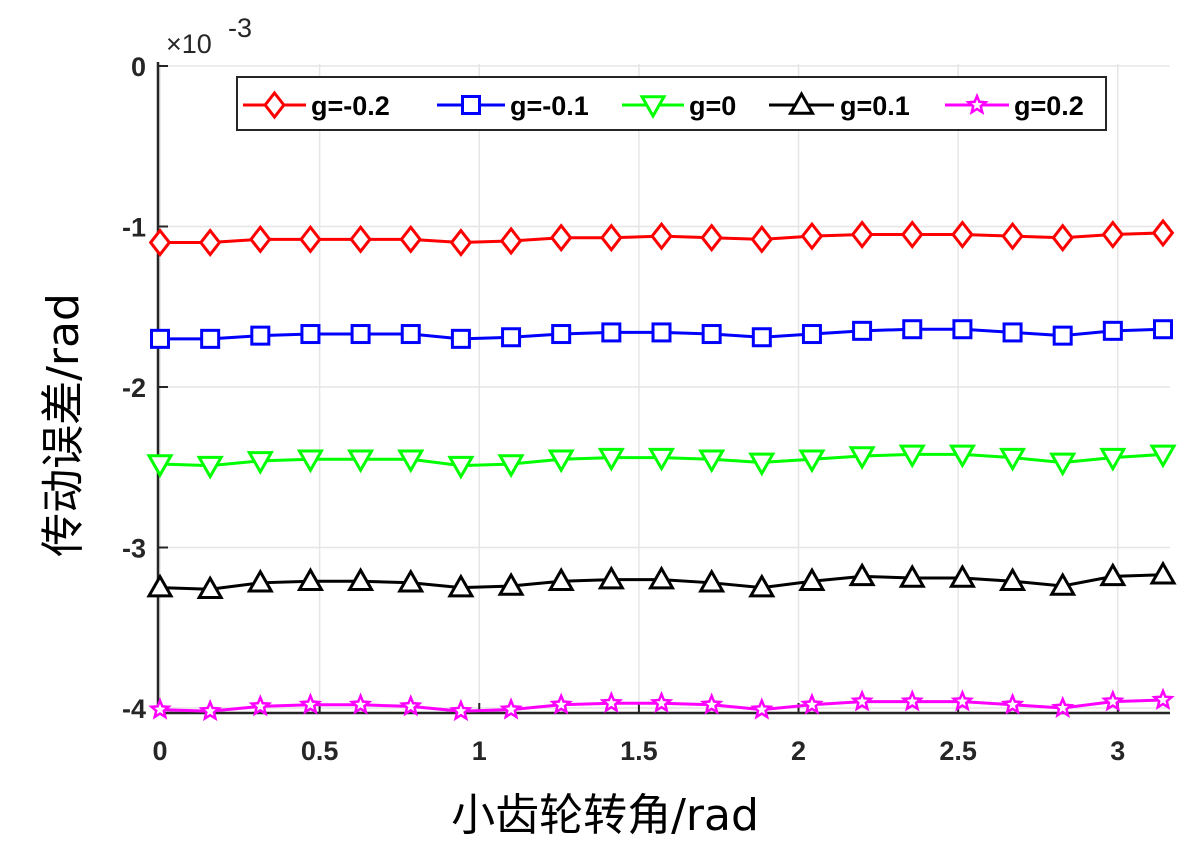 The image size is (1193, 859). I want to click on y-exponent-power: -3, so click(240, 28).